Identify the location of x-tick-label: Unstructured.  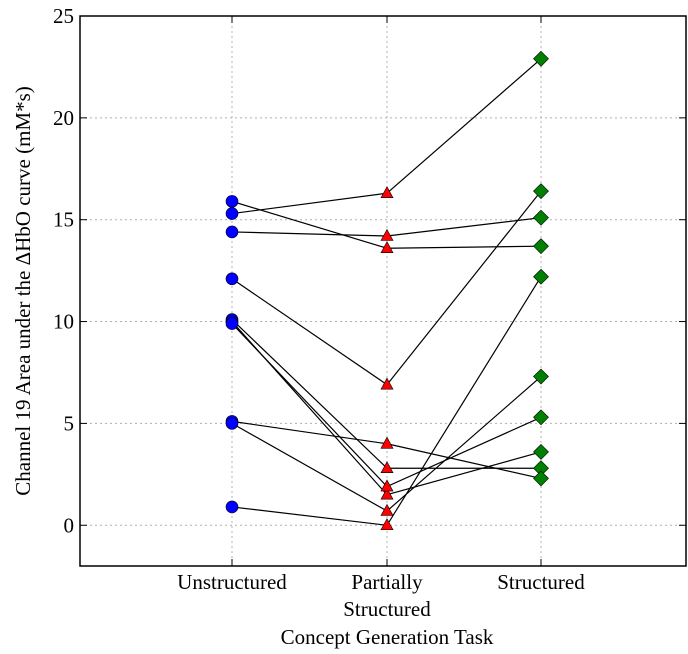
(232, 582).